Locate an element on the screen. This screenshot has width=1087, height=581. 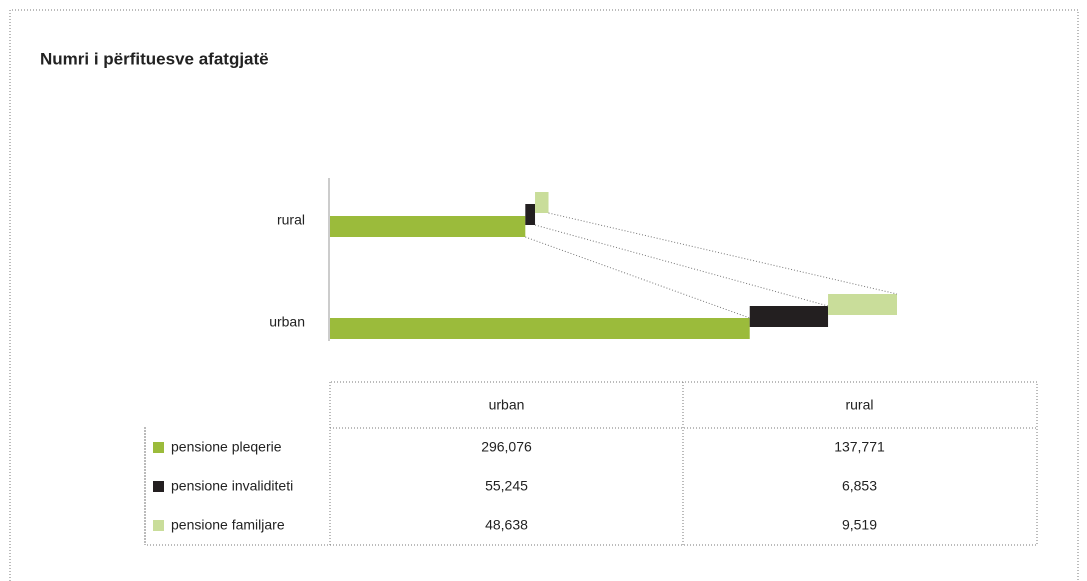
legend-label: pensione familjare is located at coordinates (228, 525).